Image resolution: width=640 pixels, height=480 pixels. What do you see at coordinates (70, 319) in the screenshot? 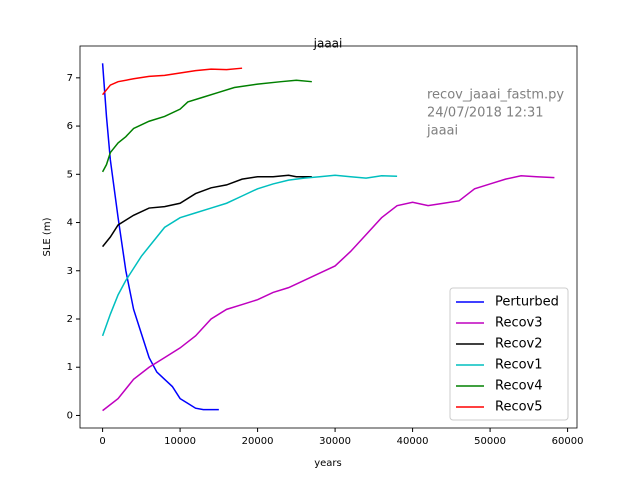
I see `y-tick-label: 2` at bounding box center [70, 319].